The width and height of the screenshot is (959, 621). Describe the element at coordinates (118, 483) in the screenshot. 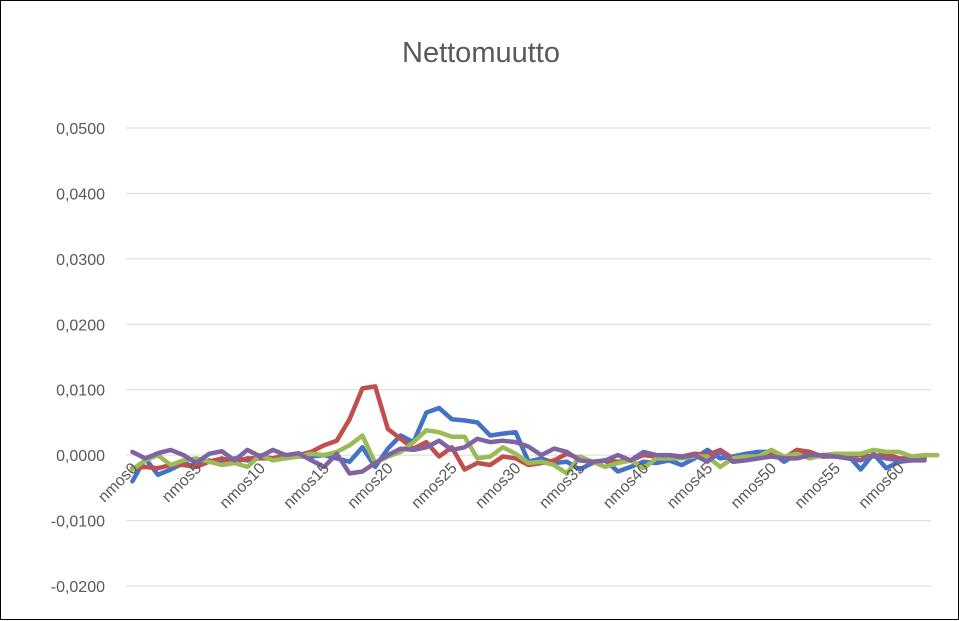

I see `x-tick-label: nmos0` at that location.